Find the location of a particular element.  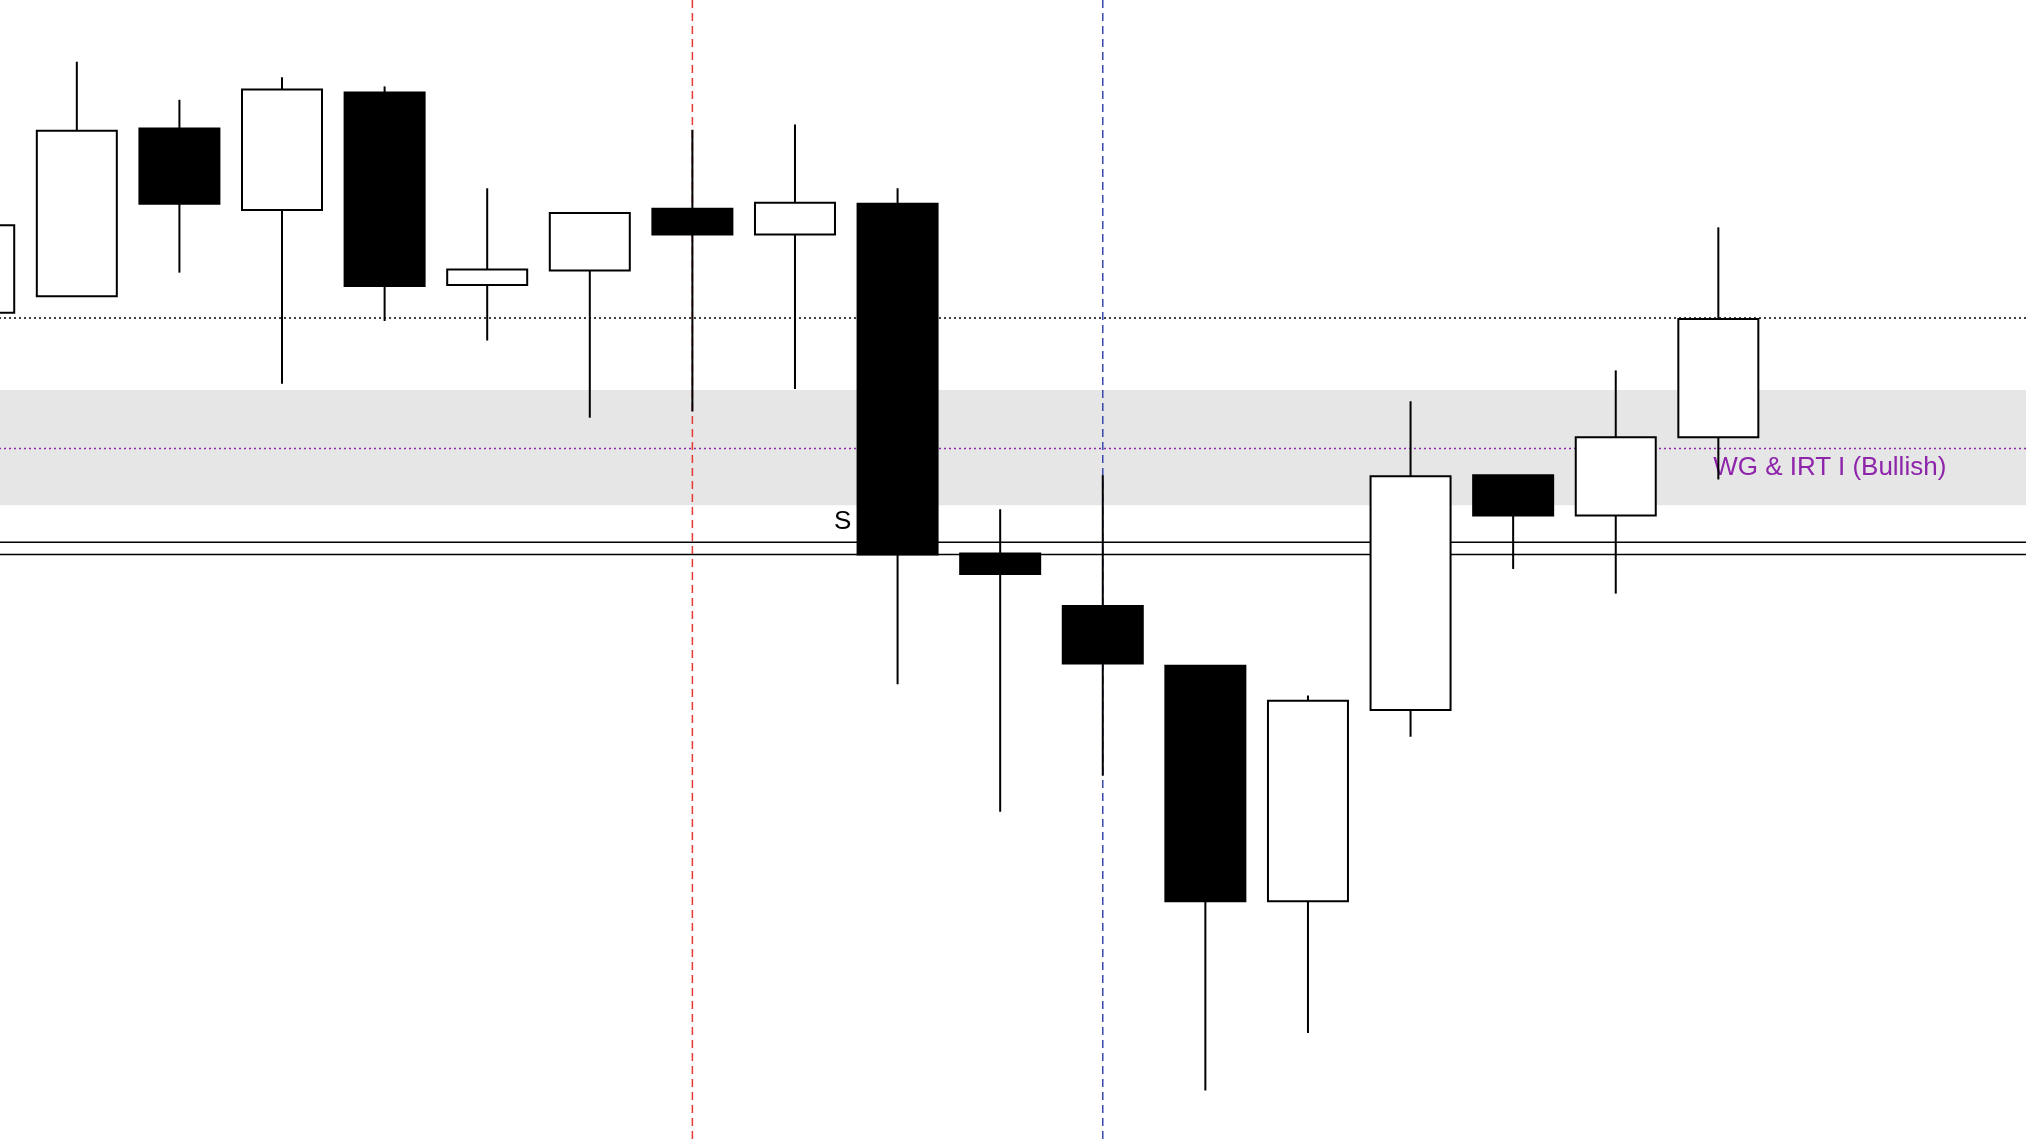

candlestick is located at coordinates (794, 256).